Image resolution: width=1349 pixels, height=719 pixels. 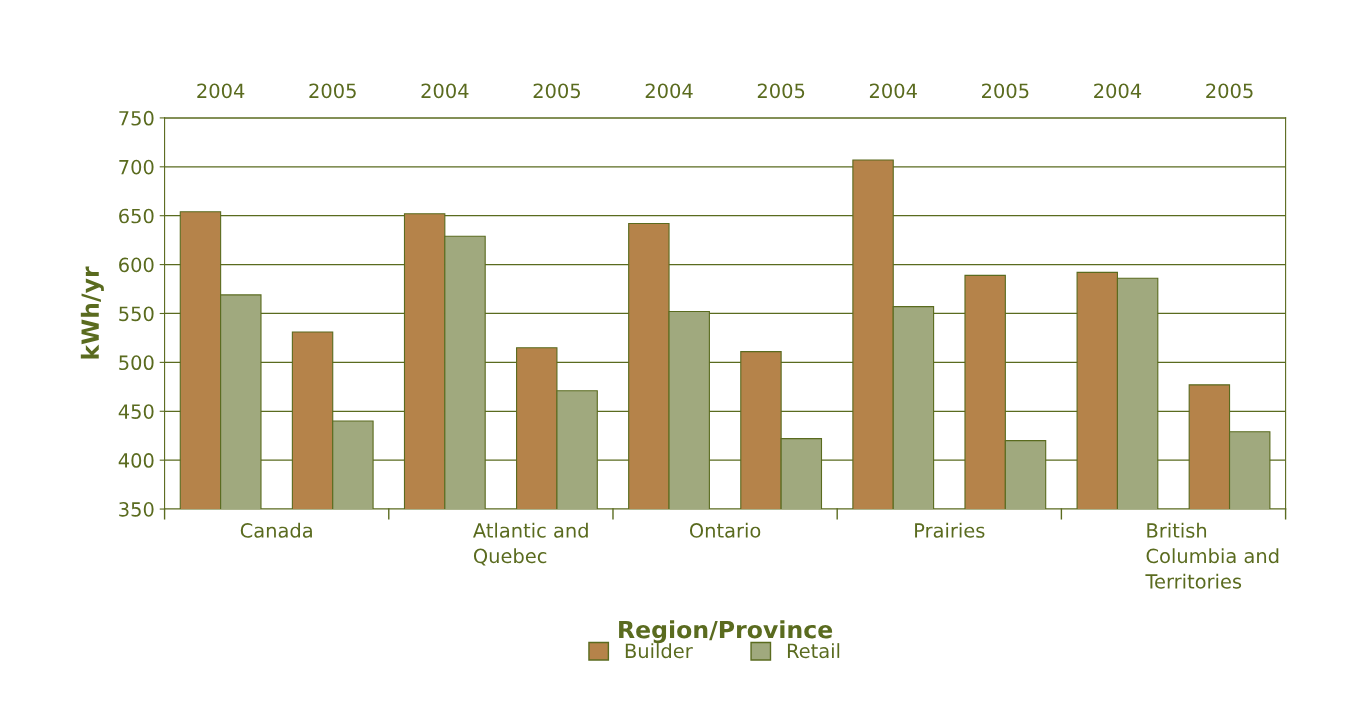 What do you see at coordinates (136, 460) in the screenshot?
I see `y-tick-label: 400` at bounding box center [136, 460].